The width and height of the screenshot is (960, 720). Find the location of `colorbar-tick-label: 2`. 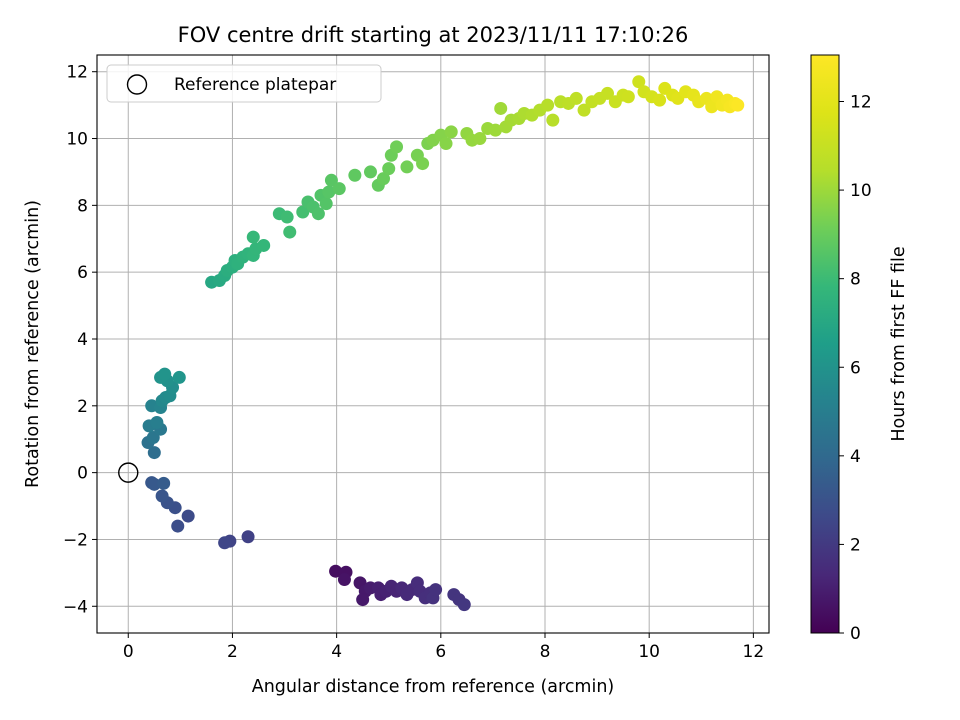

colorbar-tick-label: 2 is located at coordinates (855, 545).